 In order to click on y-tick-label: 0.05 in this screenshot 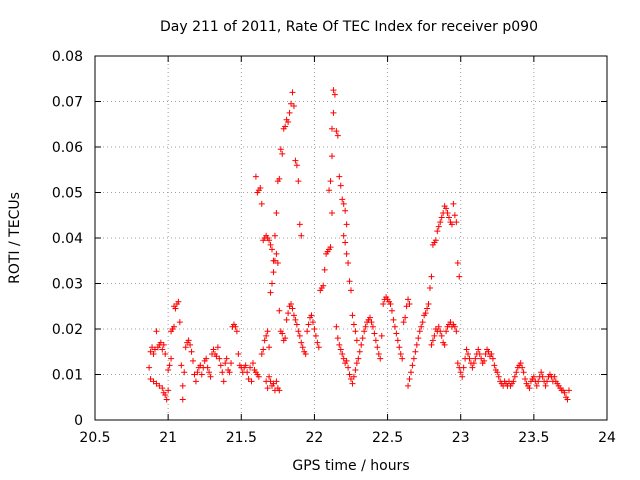, I will do `click(67, 194)`.